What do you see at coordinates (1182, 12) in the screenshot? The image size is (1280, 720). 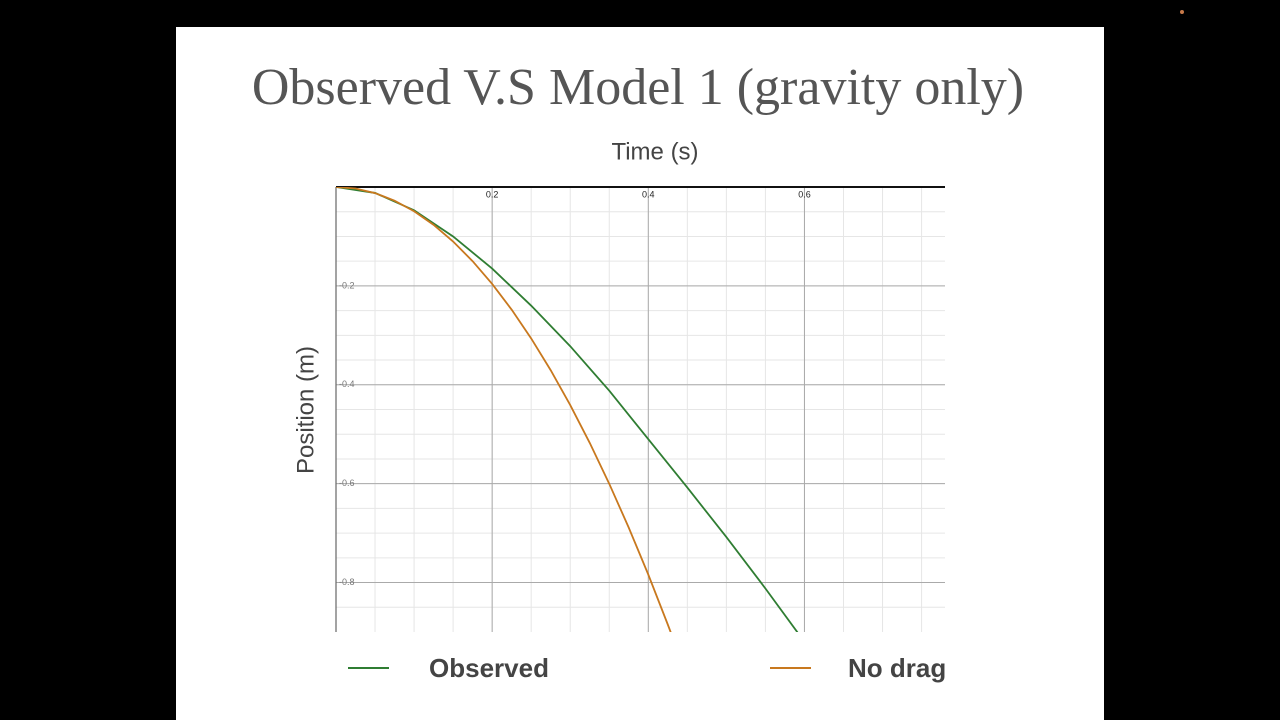 I see `indicator-dot` at bounding box center [1182, 12].